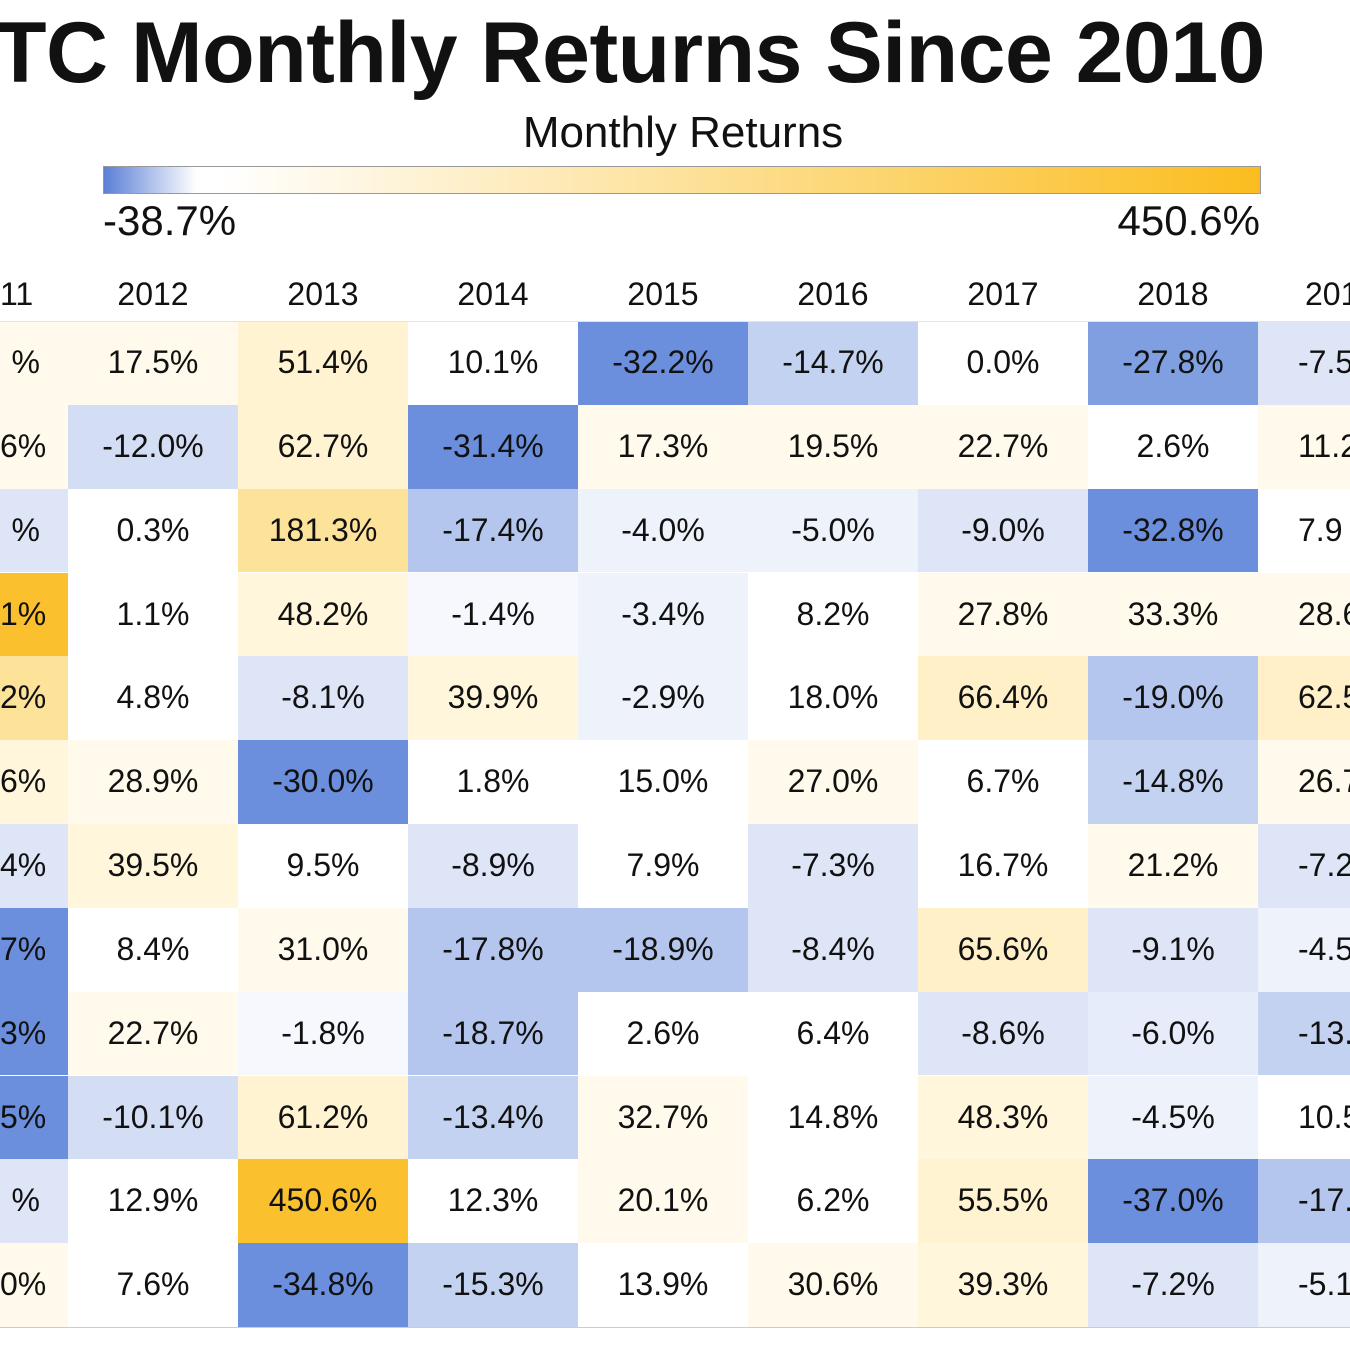 This screenshot has height=1350, width=1350. What do you see at coordinates (1304, 1033) in the screenshot?
I see `heatmap-cell: -13.8` at bounding box center [1304, 1033].